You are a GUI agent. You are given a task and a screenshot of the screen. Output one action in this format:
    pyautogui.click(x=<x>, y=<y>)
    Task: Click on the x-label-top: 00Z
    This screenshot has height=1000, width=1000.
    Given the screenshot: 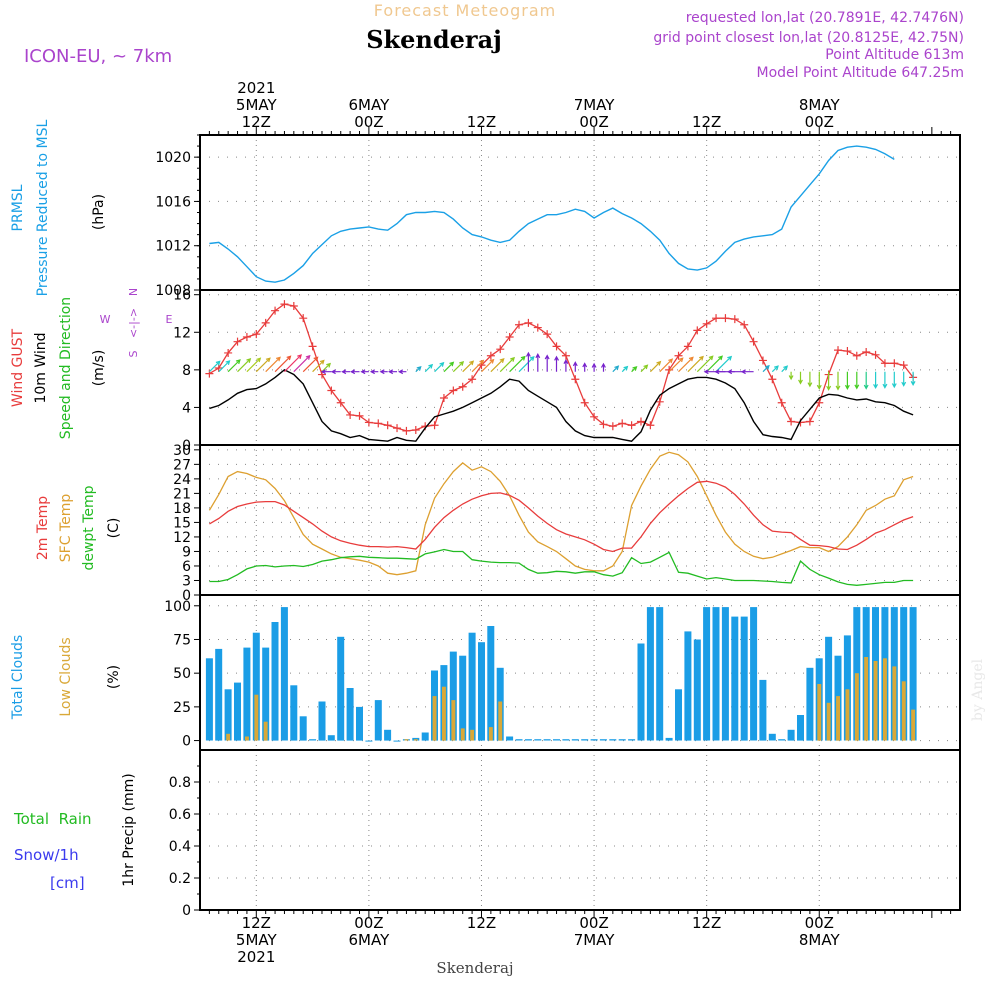 What is the action you would take?
    pyautogui.click(x=593, y=122)
    